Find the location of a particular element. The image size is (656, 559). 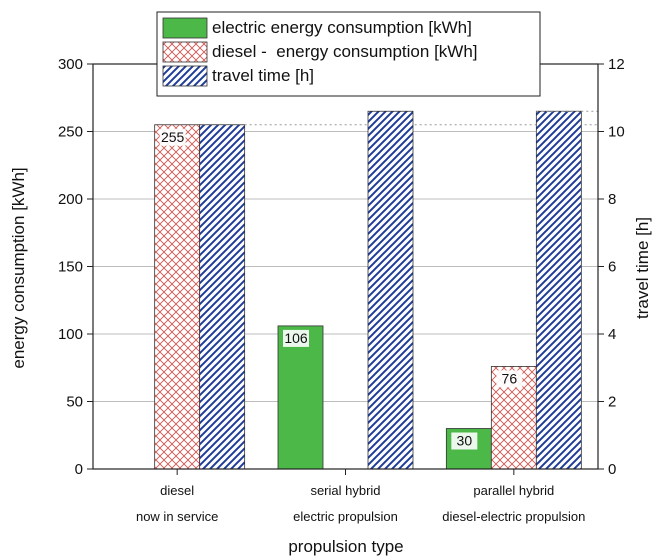

right-tick-label: 8 is located at coordinates (612, 199).